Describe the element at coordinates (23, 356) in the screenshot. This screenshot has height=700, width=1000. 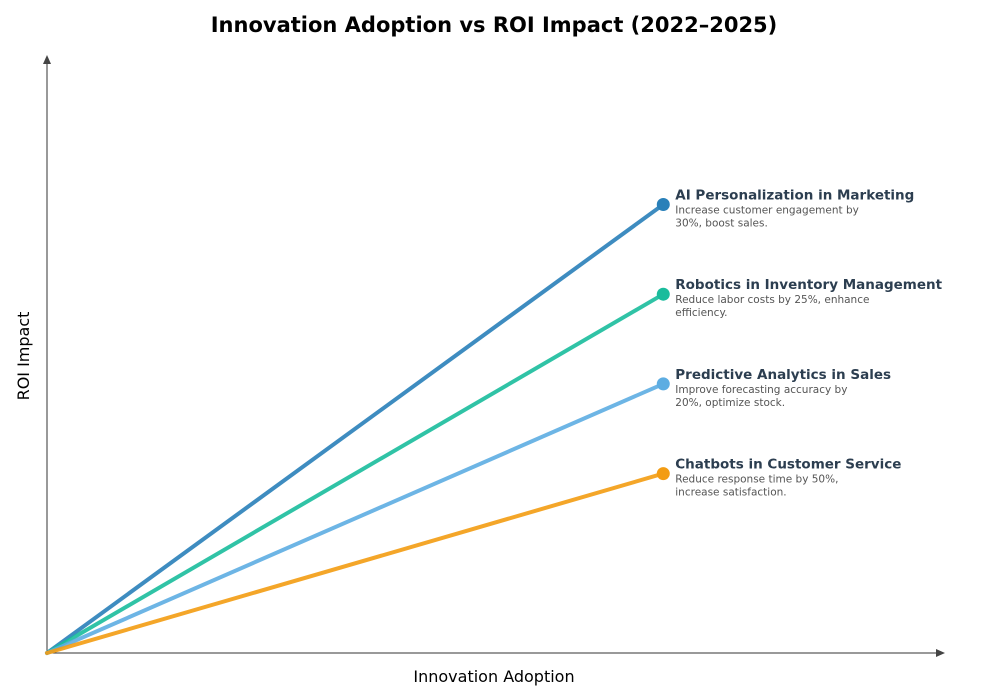
I see `y-axis-label: ROI Impact` at that location.